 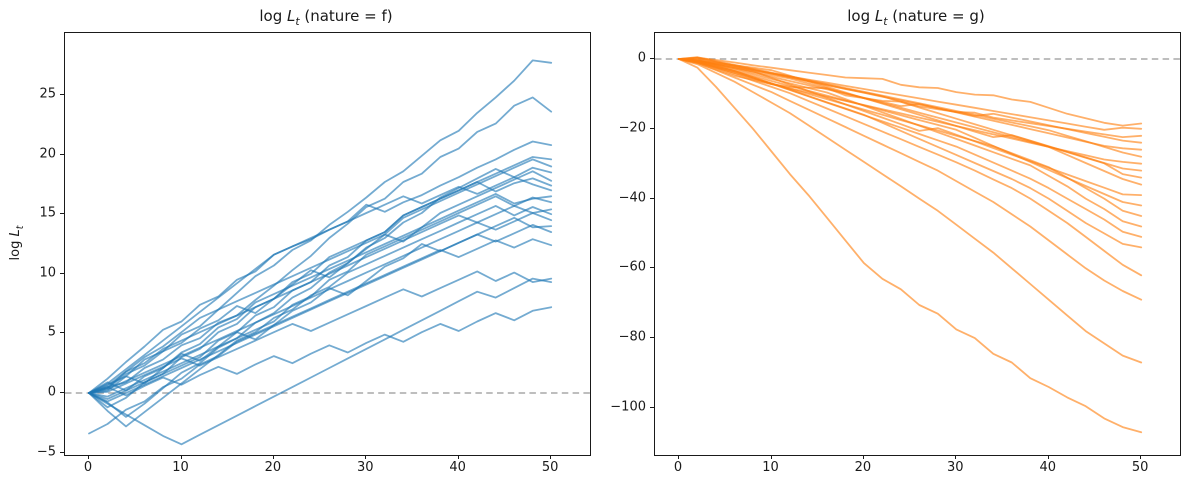 I want to click on panel-f-ylabel: log Lt, so click(x=17, y=243).